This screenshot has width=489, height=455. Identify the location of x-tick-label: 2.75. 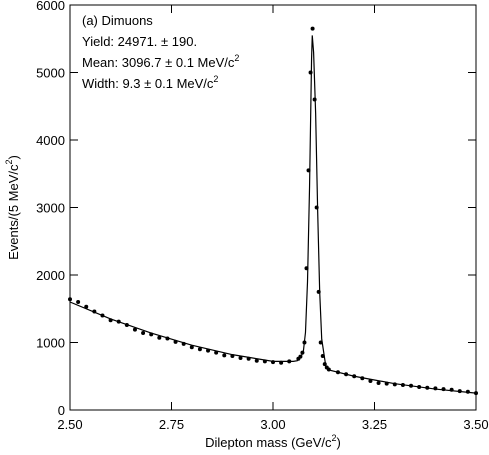
(171, 424).